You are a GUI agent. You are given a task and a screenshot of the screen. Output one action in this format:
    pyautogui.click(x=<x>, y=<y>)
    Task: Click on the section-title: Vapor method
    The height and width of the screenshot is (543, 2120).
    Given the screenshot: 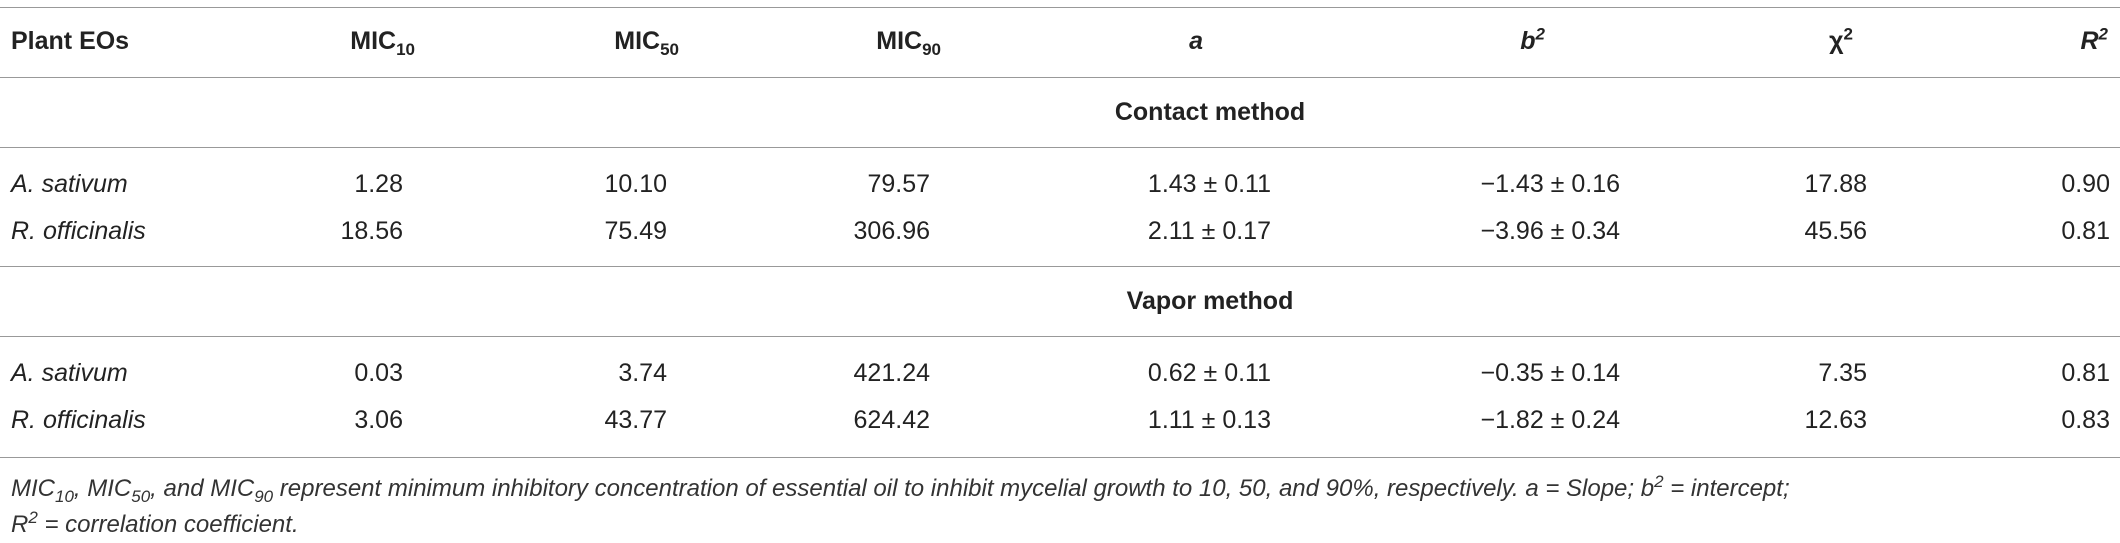 What is the action you would take?
    pyautogui.click(x=1210, y=301)
    